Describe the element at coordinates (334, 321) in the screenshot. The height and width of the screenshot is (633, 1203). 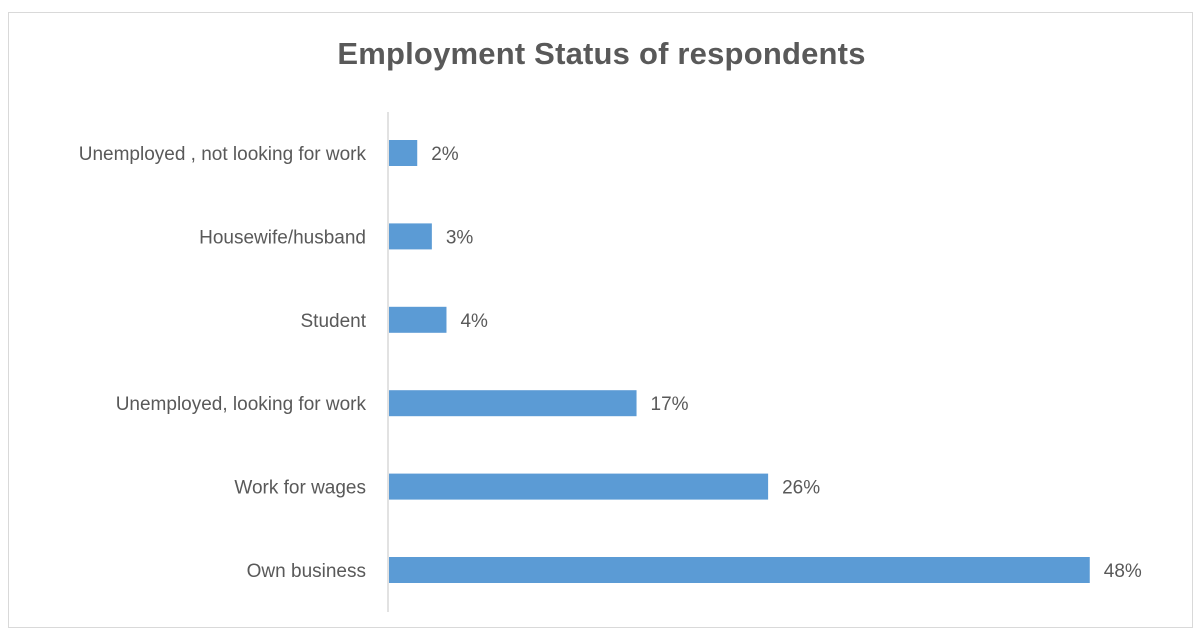
I see `category-label: Student` at that location.